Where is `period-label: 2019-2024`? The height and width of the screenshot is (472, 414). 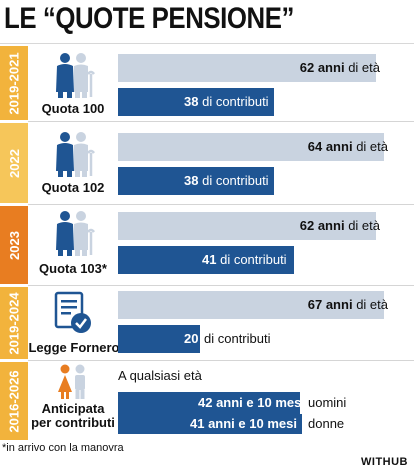
period-label: 2019-2024 is located at coordinates (14, 323).